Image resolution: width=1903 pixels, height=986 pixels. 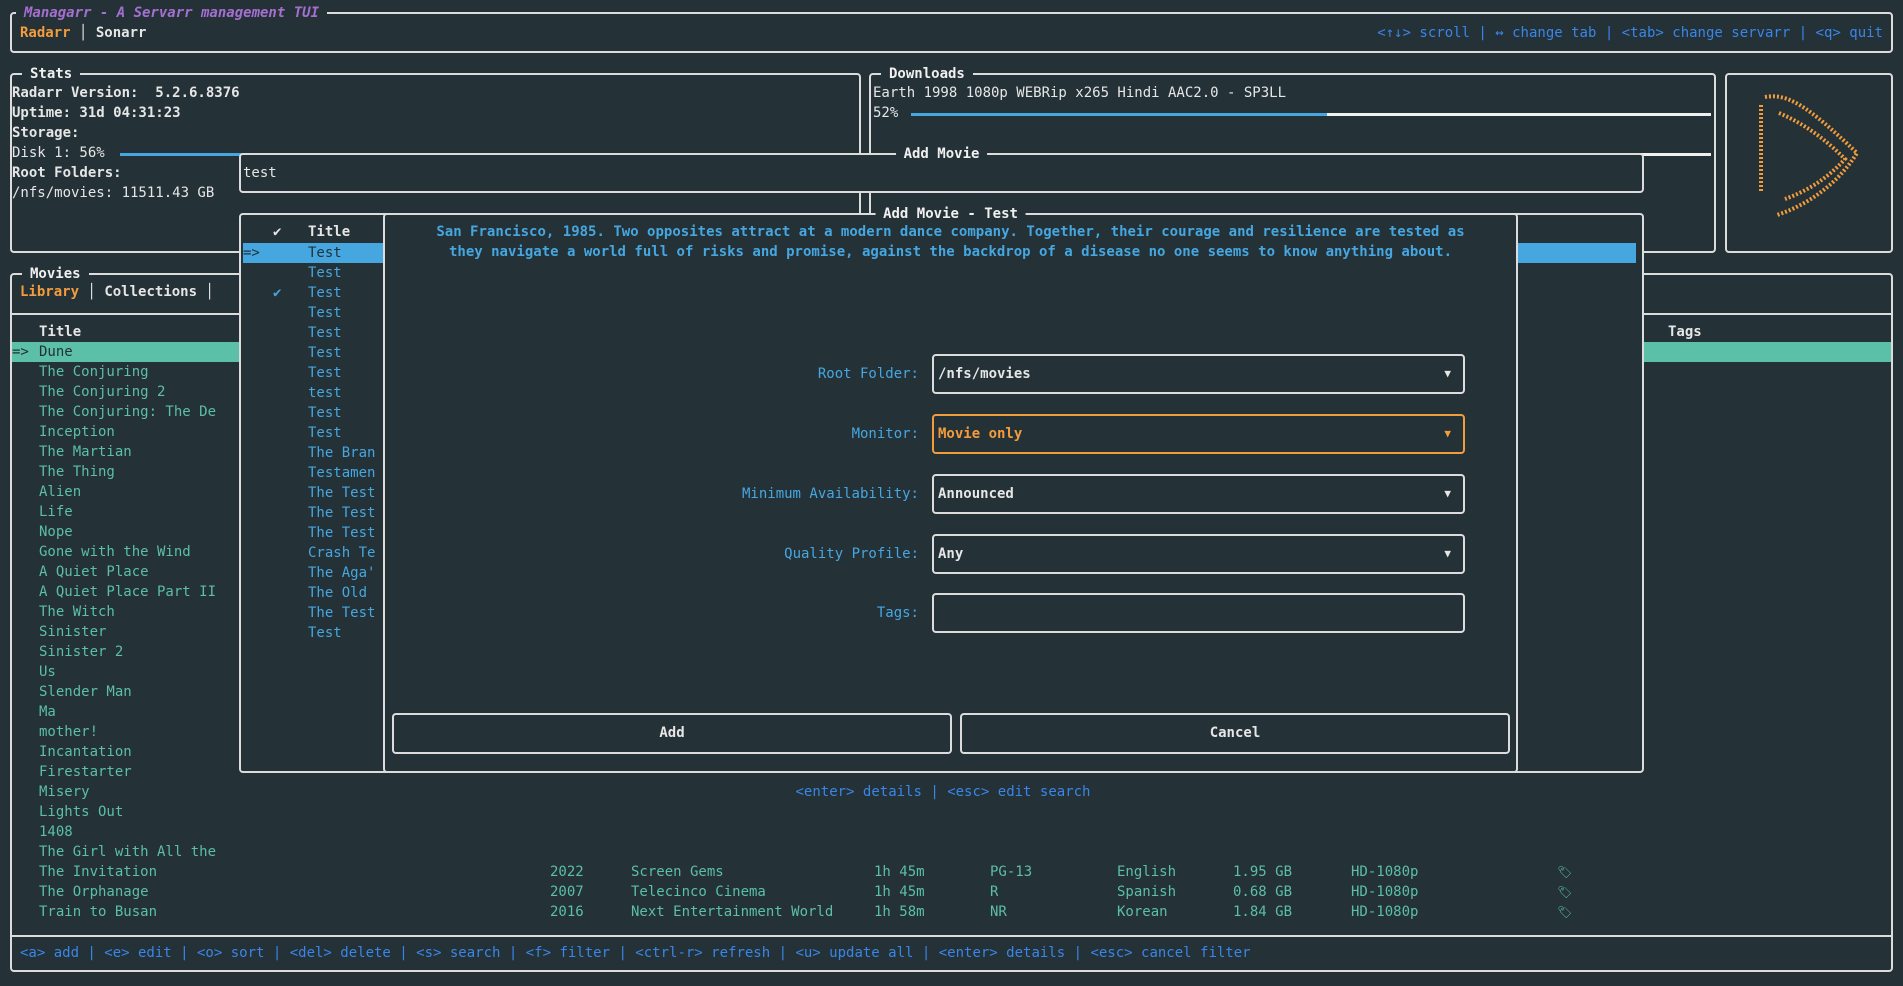 I want to click on tab-library: Library, so click(x=50, y=292).